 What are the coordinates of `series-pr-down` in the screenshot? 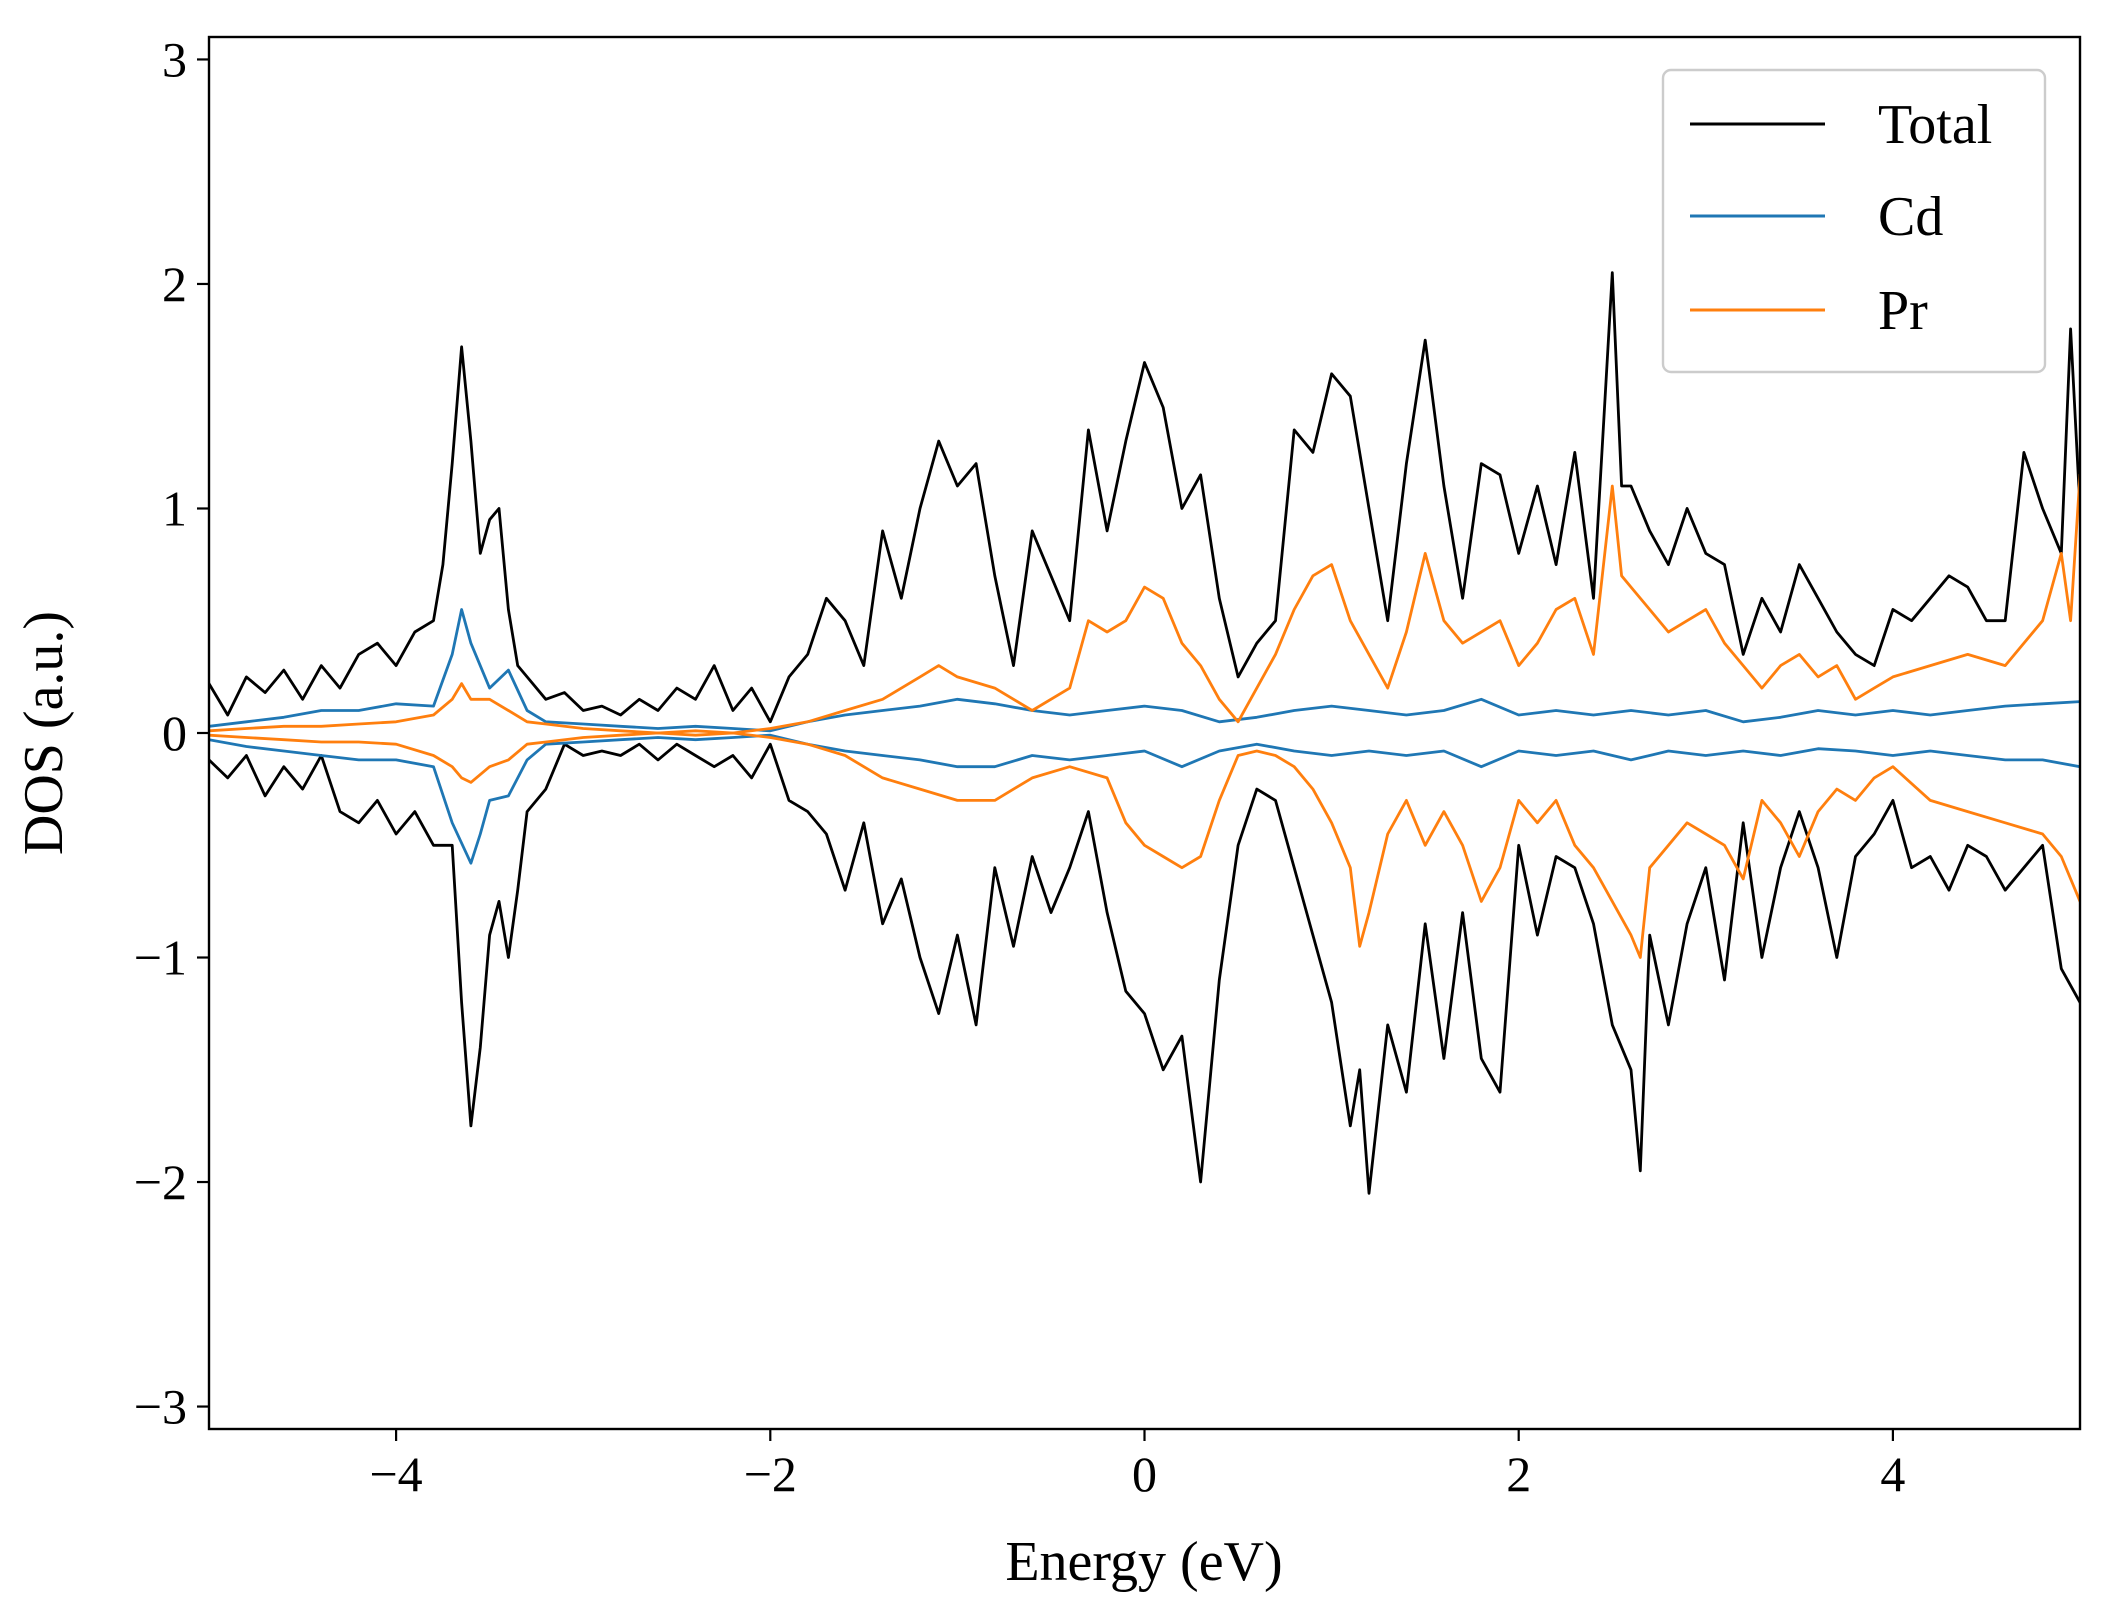 It's located at (1144, 845).